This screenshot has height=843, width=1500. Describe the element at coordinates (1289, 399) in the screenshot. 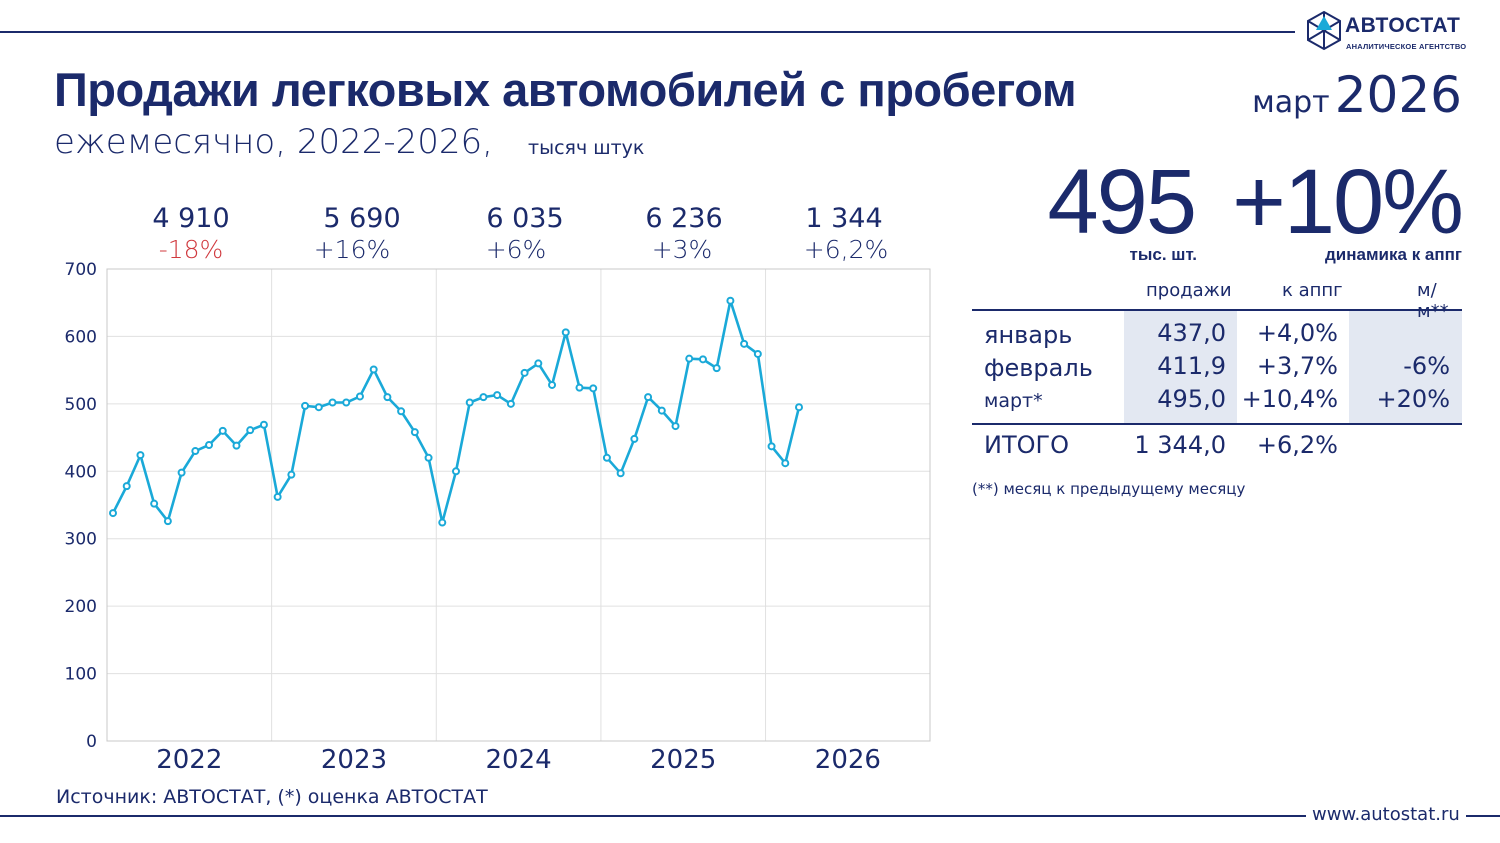

I see `row-yoy-mar: +10,4%` at that location.